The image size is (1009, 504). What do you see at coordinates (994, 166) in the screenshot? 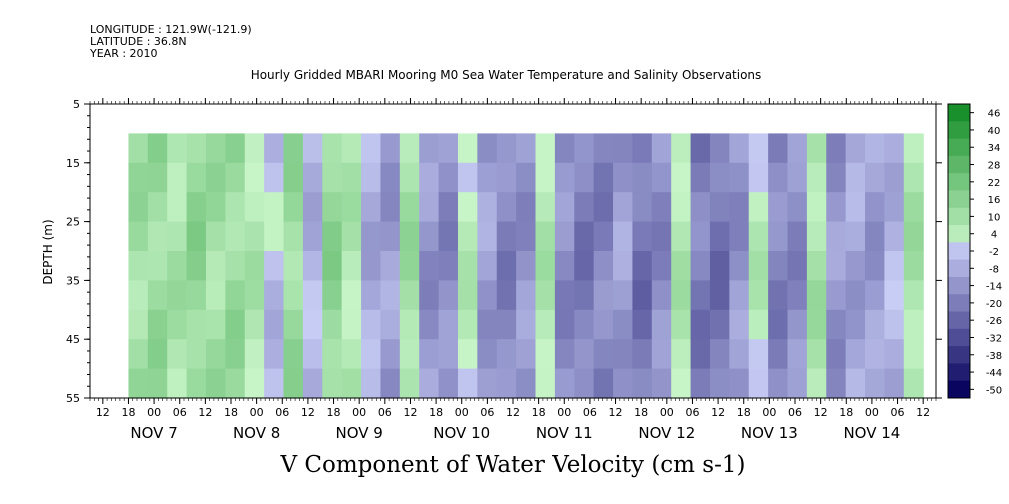
I see `colorbar-label: 28` at bounding box center [994, 166].